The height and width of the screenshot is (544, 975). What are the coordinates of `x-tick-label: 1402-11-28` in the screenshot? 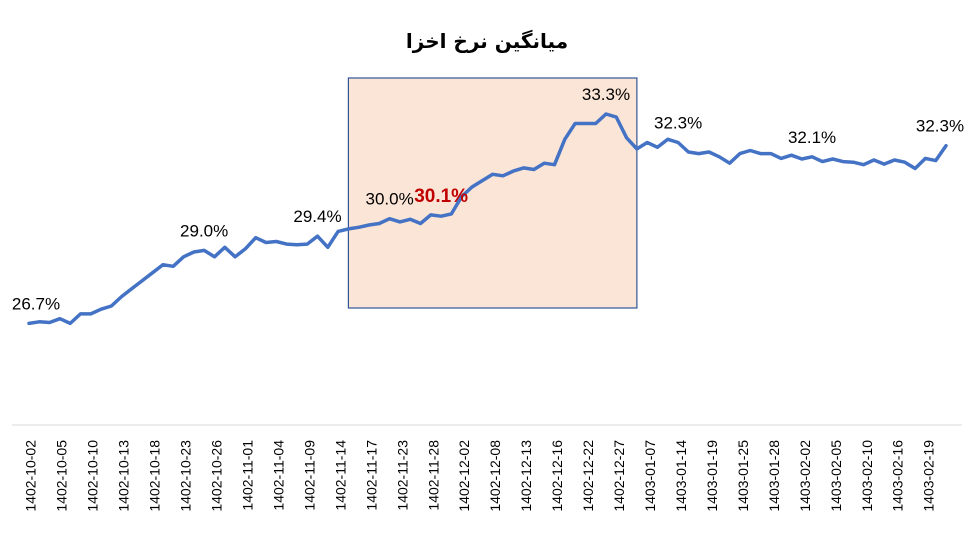 It's located at (433, 475).